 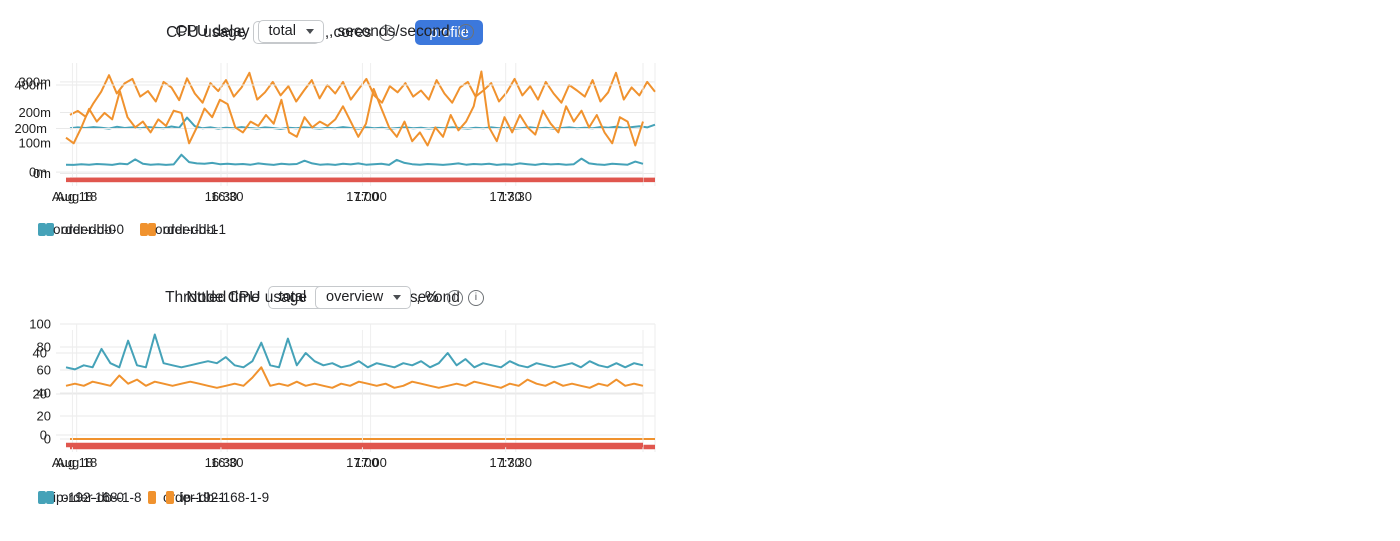 What do you see at coordinates (427, 297) in the screenshot?
I see `chart-title-unit: , %` at bounding box center [427, 297].